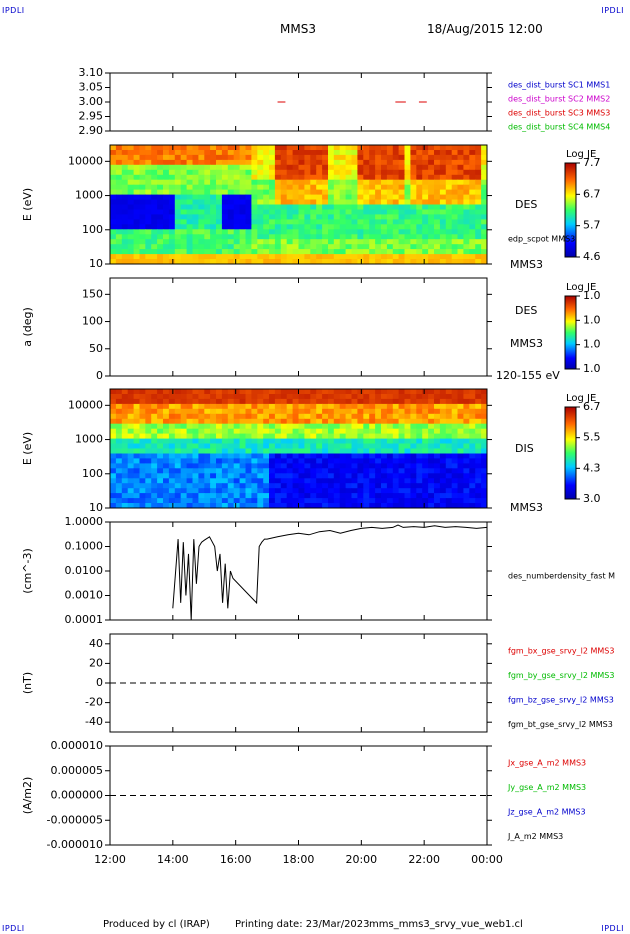 Image resolution: width=630 pixels, height=934 pixels. I want to click on burst-legend-entry: des_dist_burst SC2 MMS2, so click(559, 99).